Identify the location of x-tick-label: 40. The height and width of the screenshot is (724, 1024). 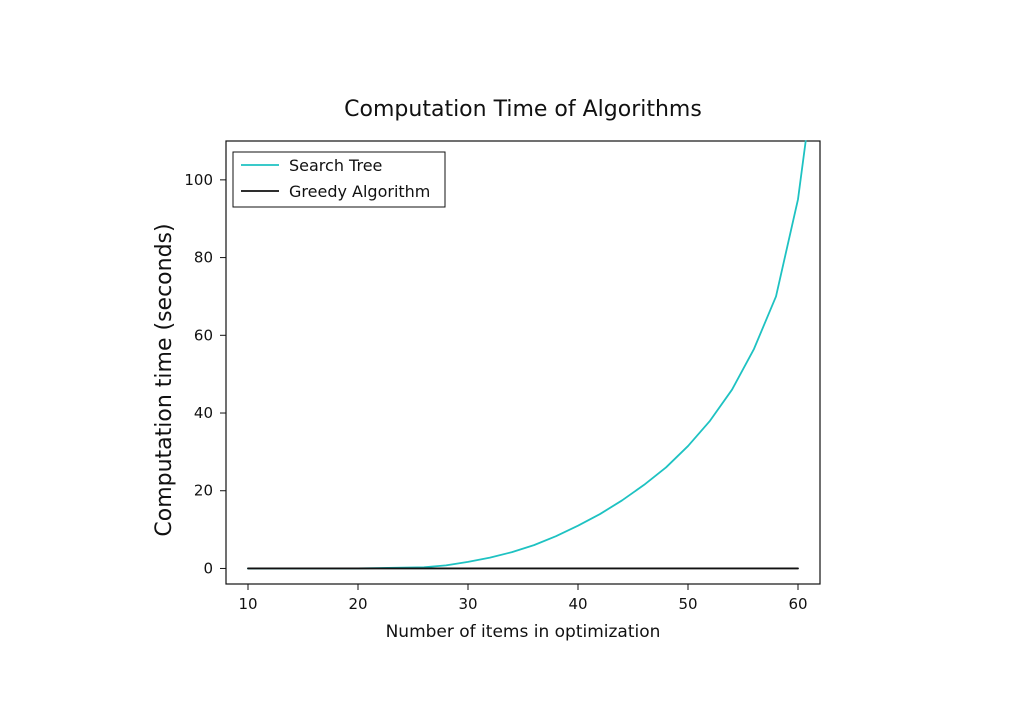
(577, 604).